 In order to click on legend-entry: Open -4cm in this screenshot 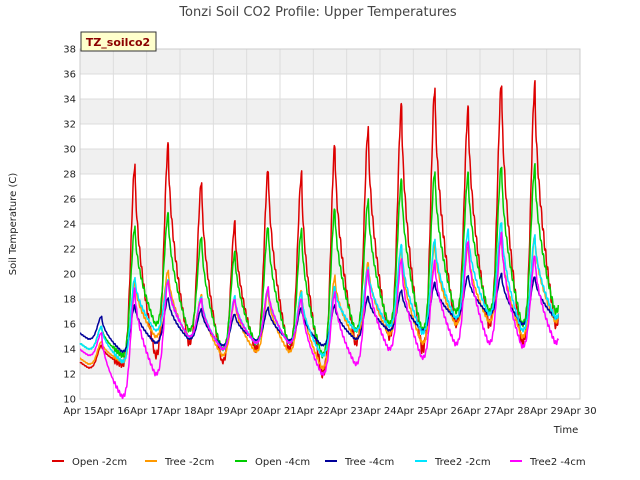, I will do `click(272, 462)`.